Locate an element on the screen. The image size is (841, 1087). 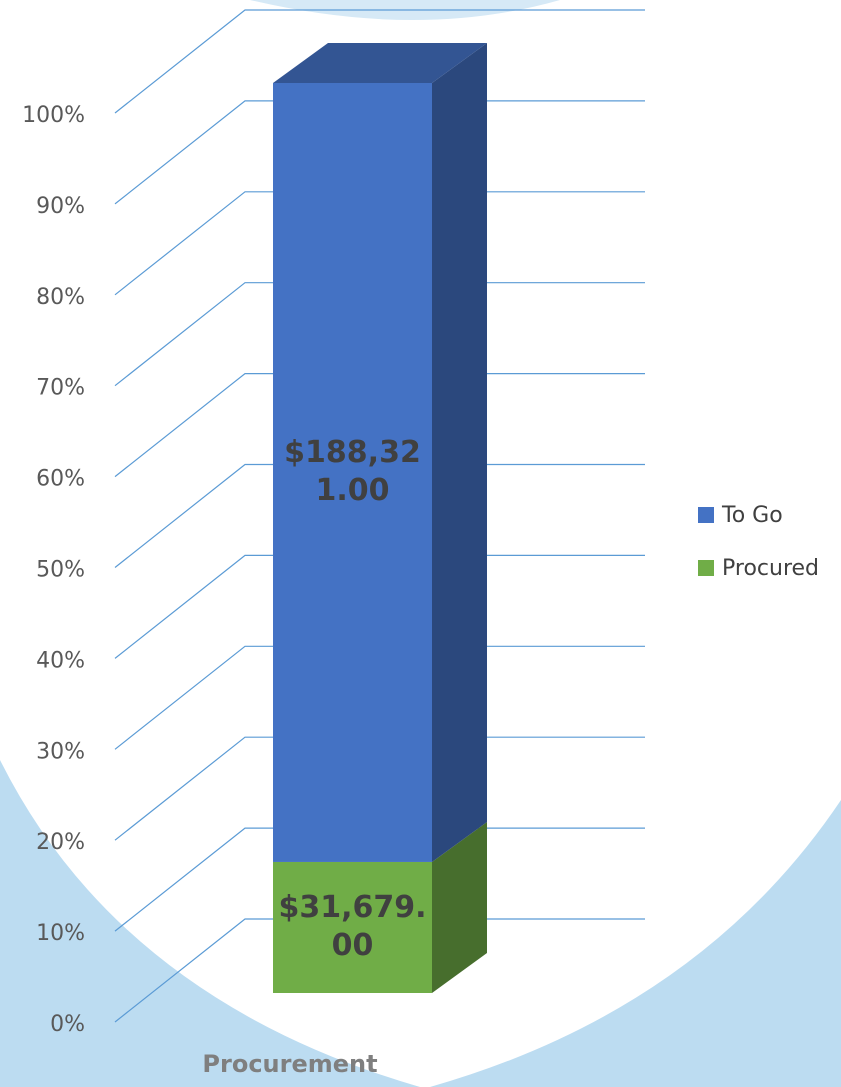
legend-label: Procured is located at coordinates (770, 568).